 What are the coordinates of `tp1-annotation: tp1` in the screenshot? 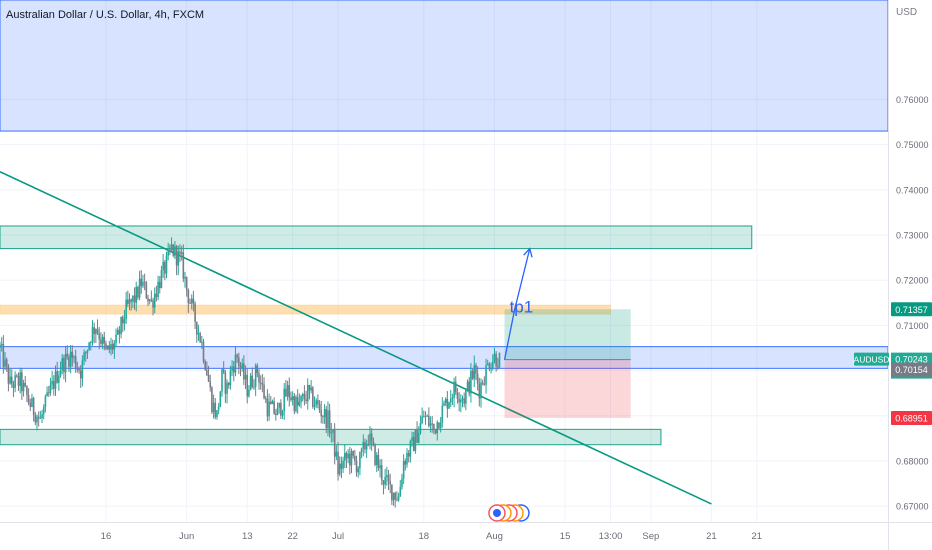 It's located at (522, 307).